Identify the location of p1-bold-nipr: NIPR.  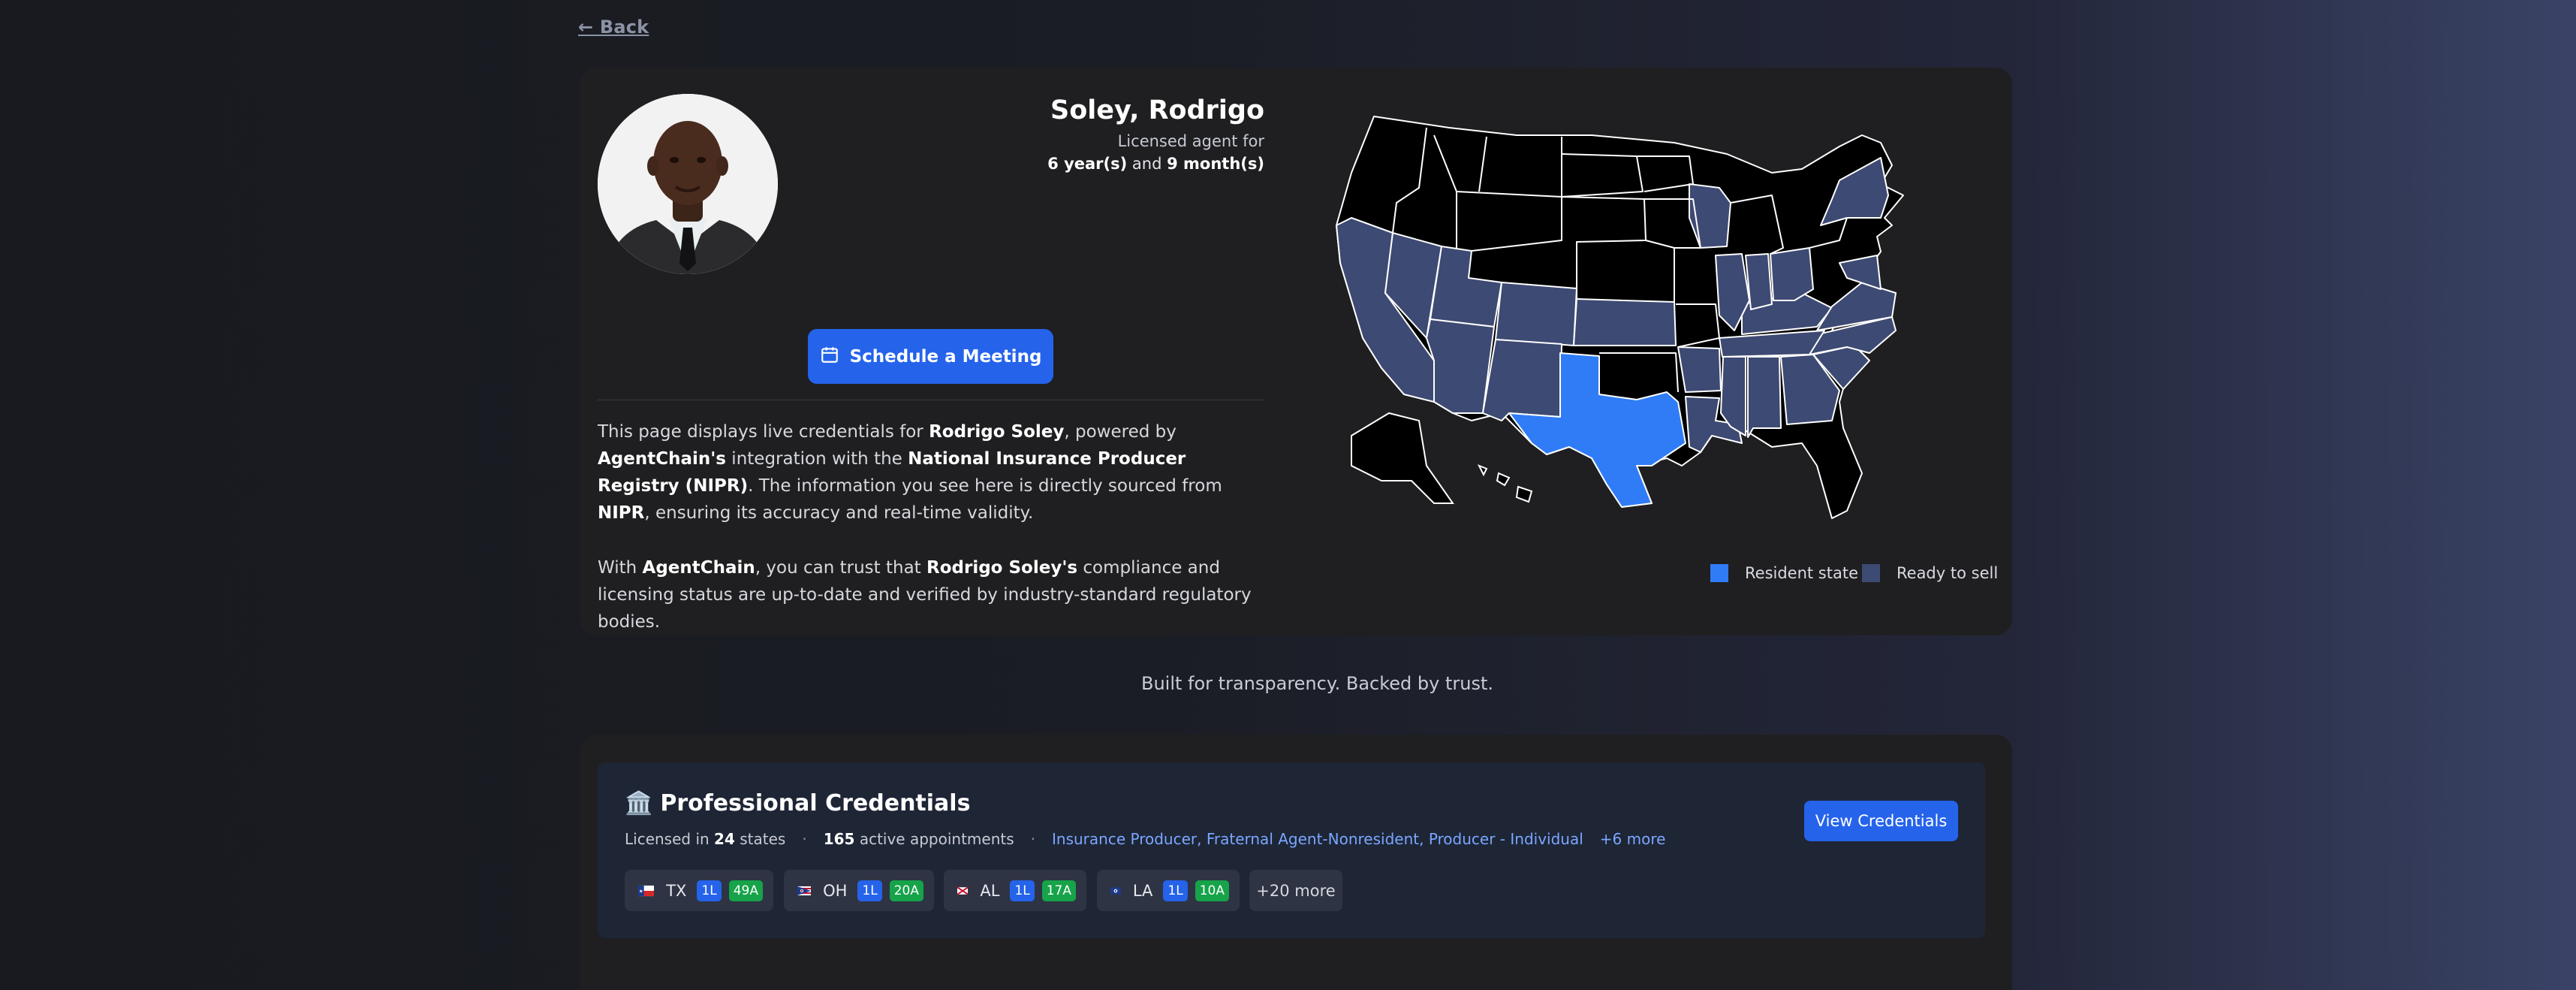
(621, 513).